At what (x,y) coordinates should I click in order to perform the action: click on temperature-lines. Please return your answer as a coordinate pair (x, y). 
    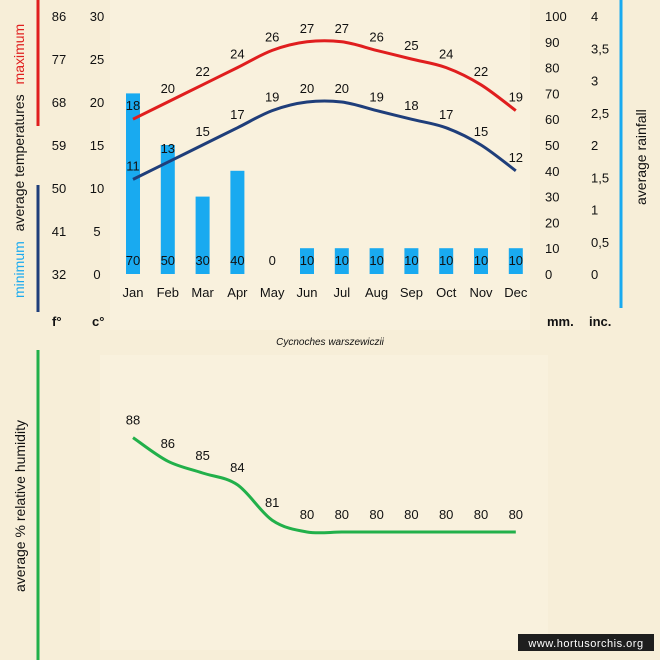
    Looking at the image, I should click on (324, 110).